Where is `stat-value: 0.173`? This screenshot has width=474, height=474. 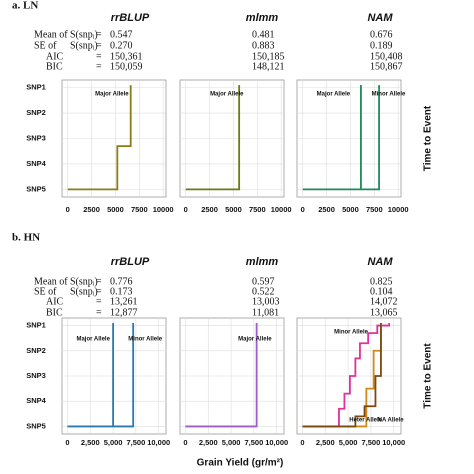
stat-value: 0.173 is located at coordinates (121, 291).